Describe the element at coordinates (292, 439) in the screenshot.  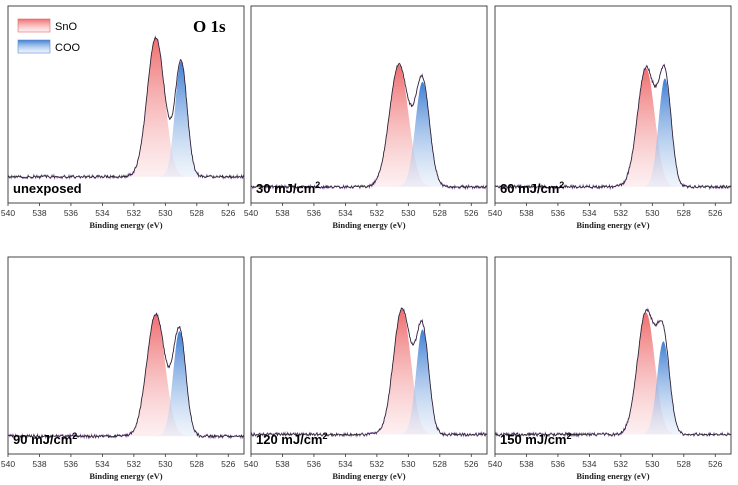
I see `condition-label: 120 mJ/cm2` at that location.